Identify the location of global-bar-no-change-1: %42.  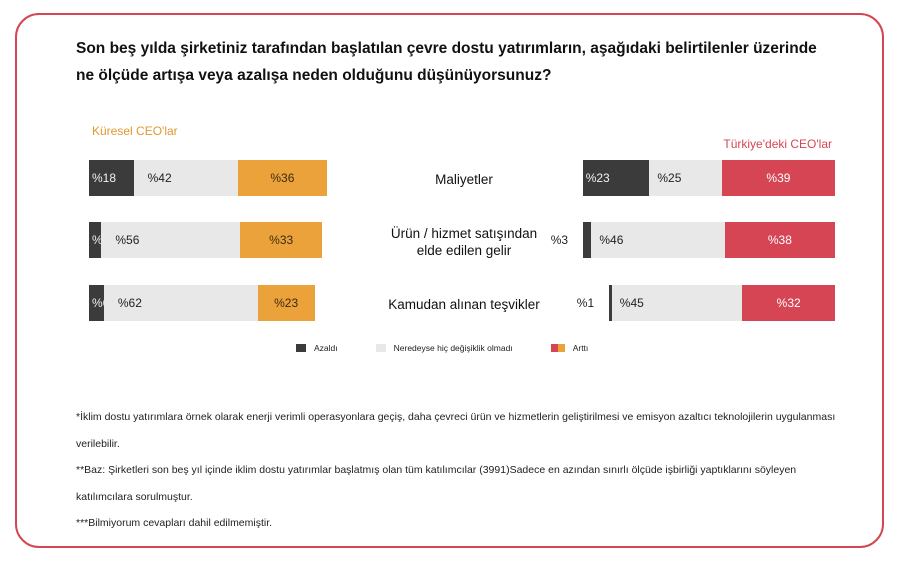
(185, 178).